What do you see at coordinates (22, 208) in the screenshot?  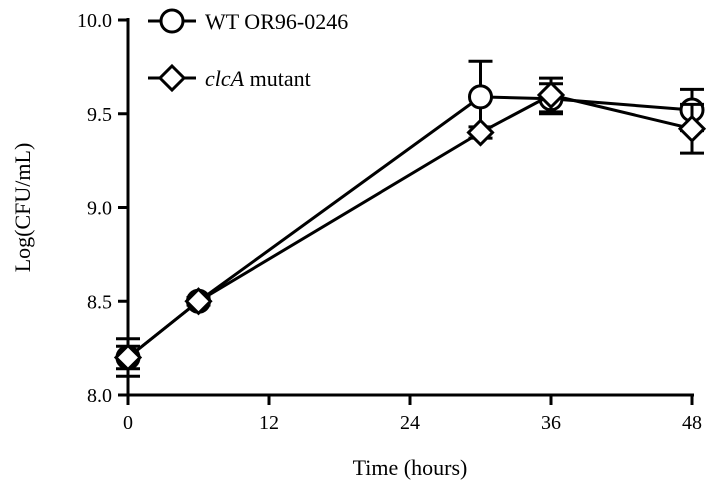 I see `y-axis-title: Log(CFU/mL)` at bounding box center [22, 208].